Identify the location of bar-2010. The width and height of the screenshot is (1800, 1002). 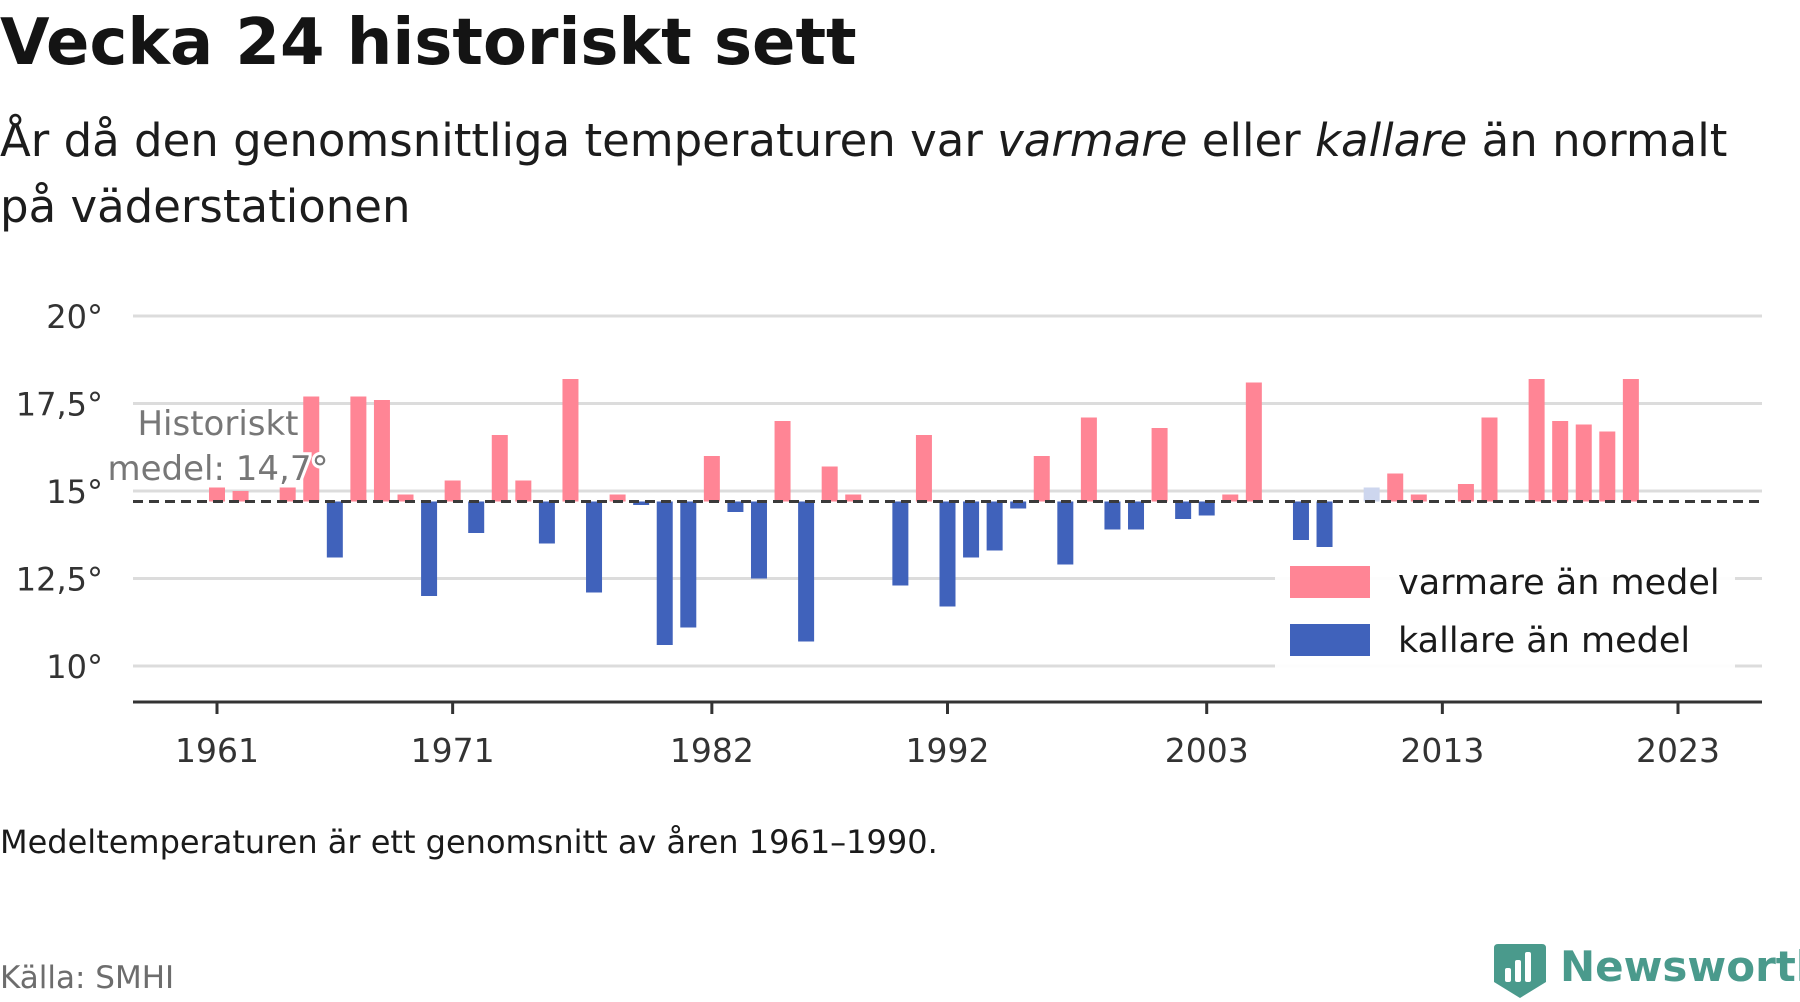
(1371, 494).